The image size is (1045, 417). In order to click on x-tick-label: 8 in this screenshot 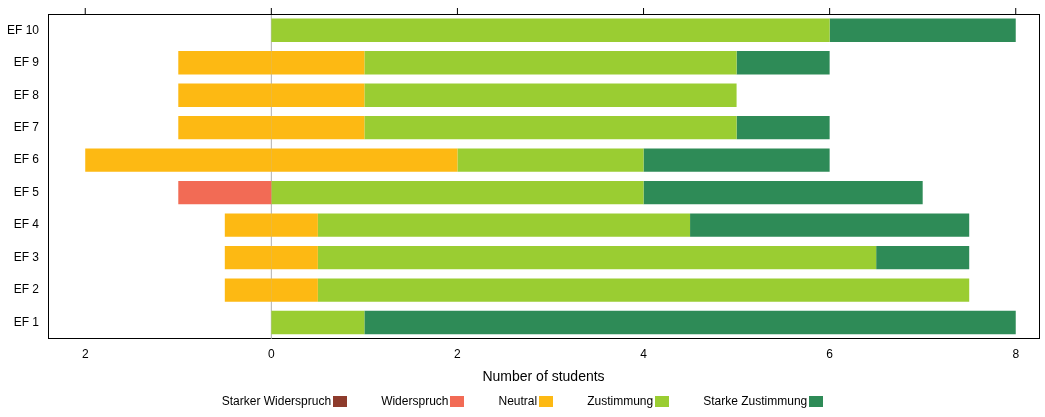, I will do `click(1016, 354)`.